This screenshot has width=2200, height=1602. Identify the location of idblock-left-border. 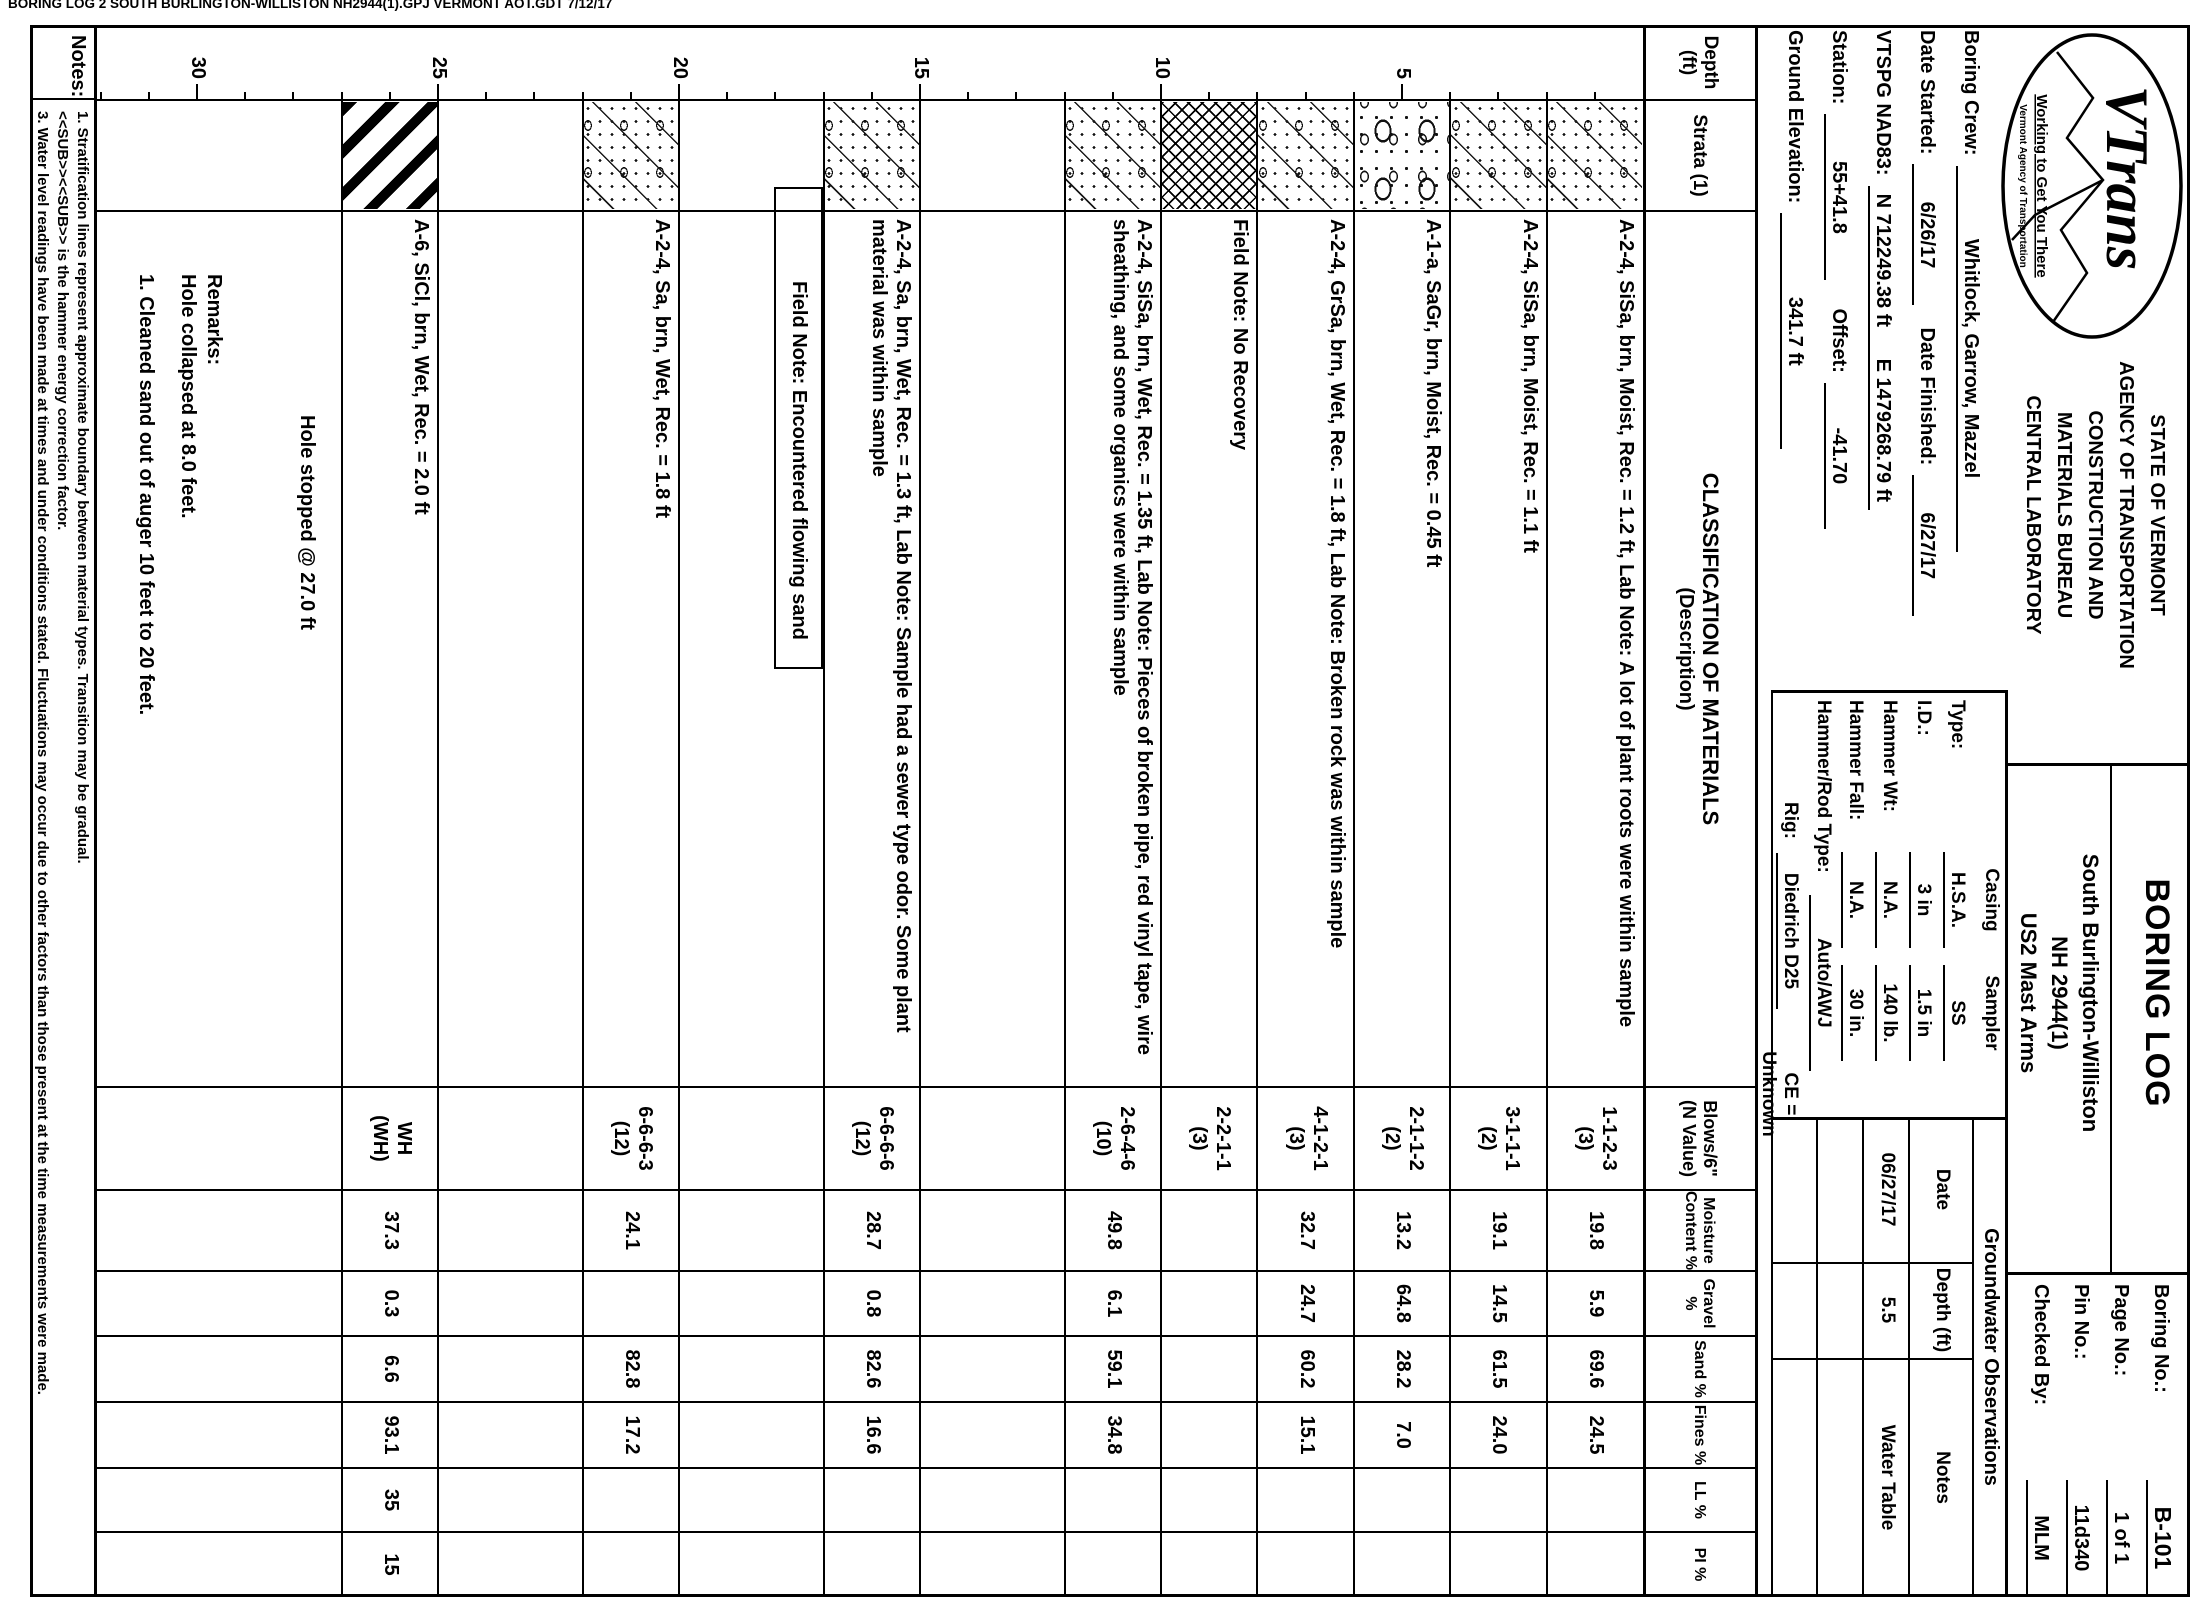
(2099, 1273).